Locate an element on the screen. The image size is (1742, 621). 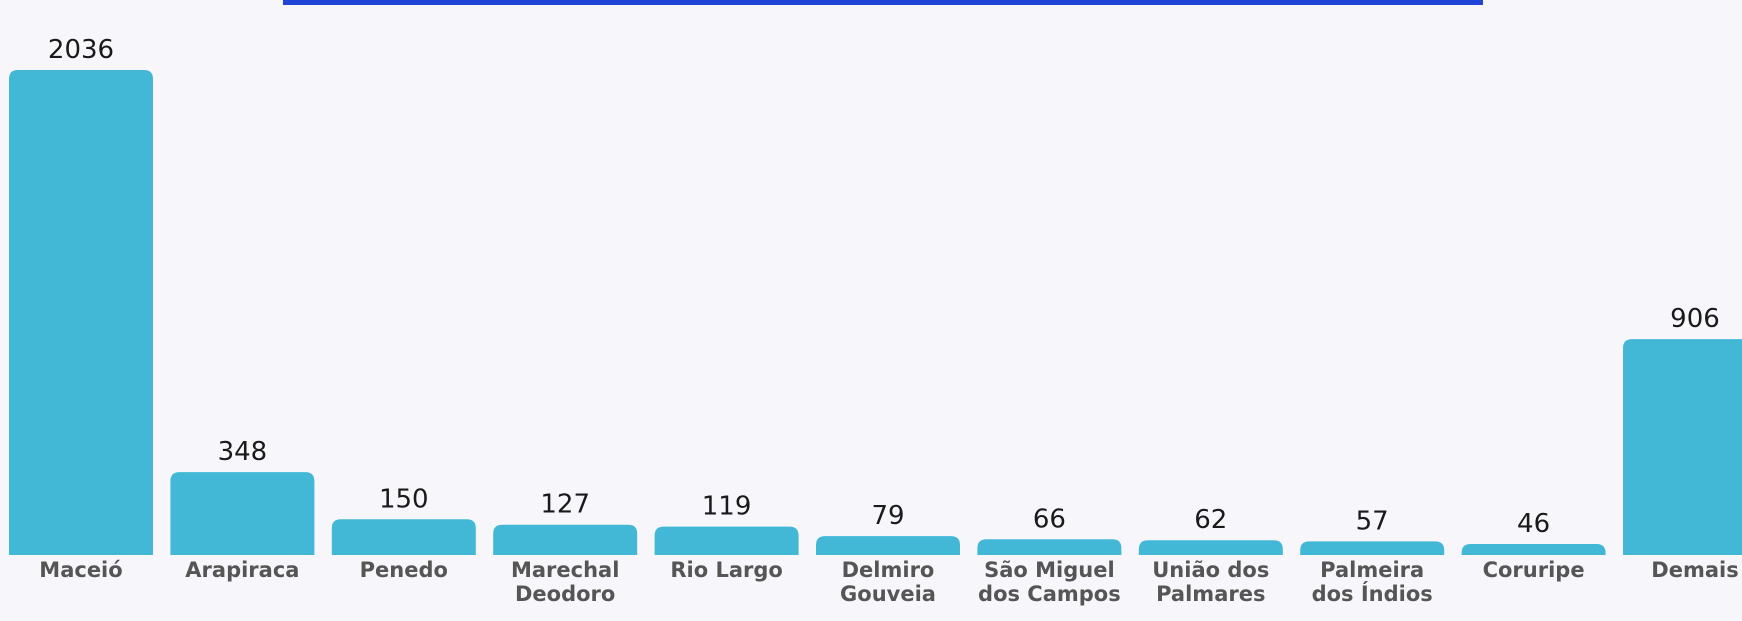
category-label: Delmiro Gouveia is located at coordinates (888, 582).